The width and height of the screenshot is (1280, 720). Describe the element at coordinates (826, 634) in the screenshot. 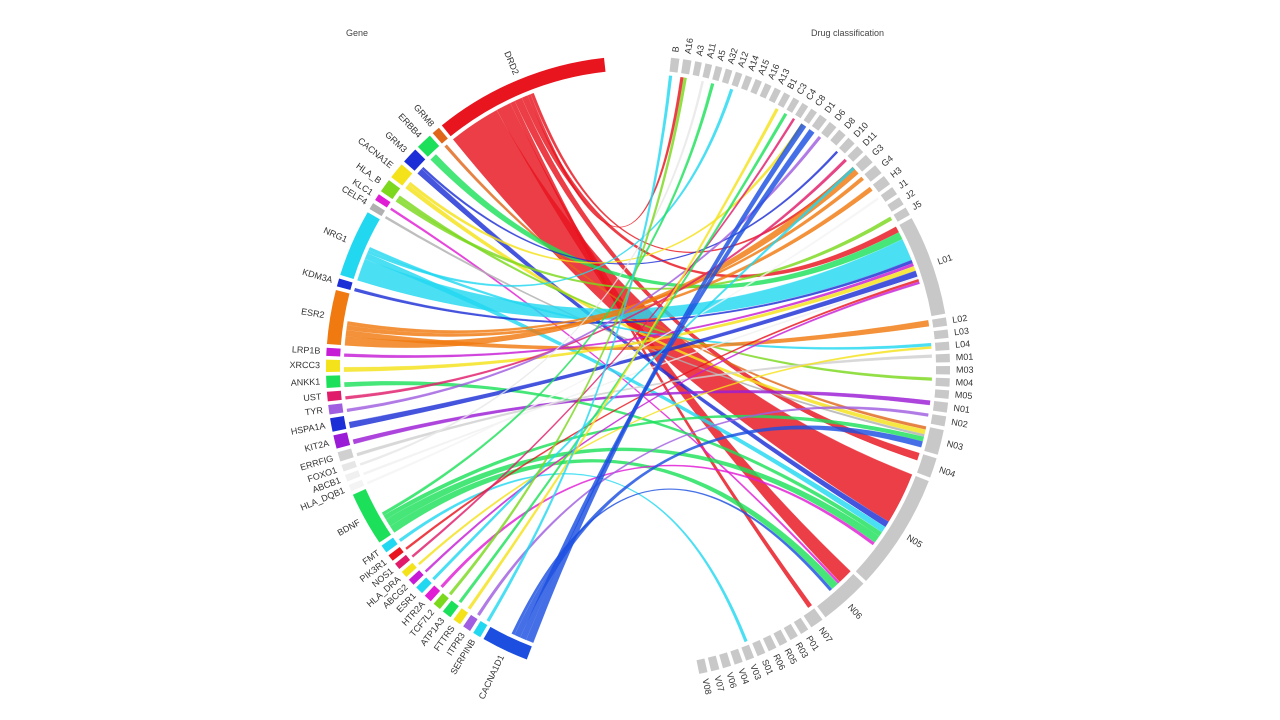

I see `drug-label-n07-40: N07` at that location.